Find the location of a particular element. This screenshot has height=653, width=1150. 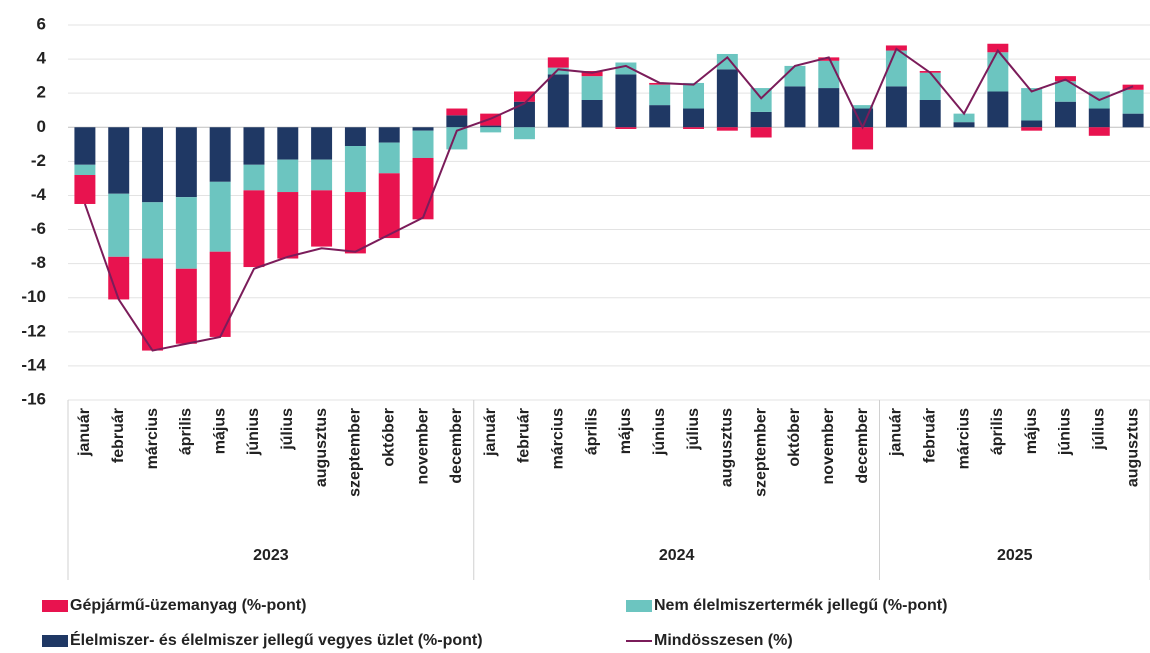

y-tick-label: -16 is located at coordinates (33, 398).